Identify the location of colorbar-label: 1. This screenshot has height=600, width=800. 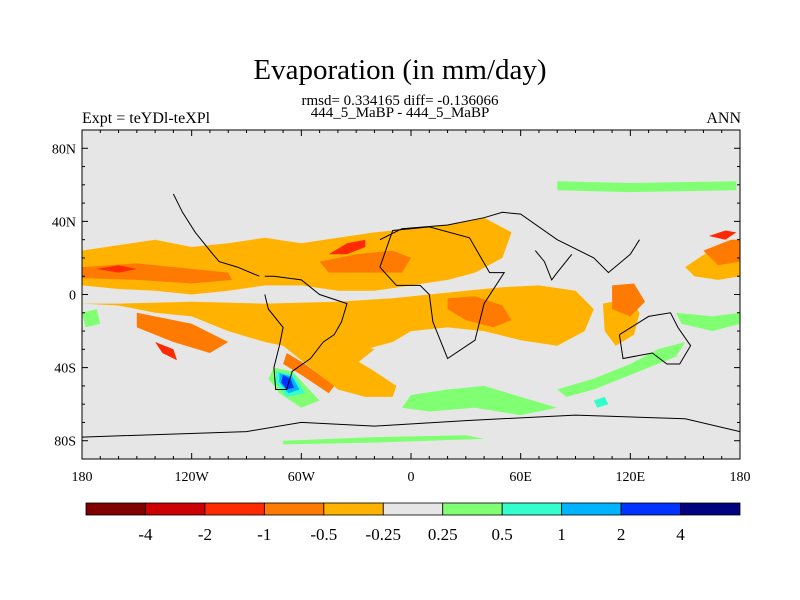
(561, 534).